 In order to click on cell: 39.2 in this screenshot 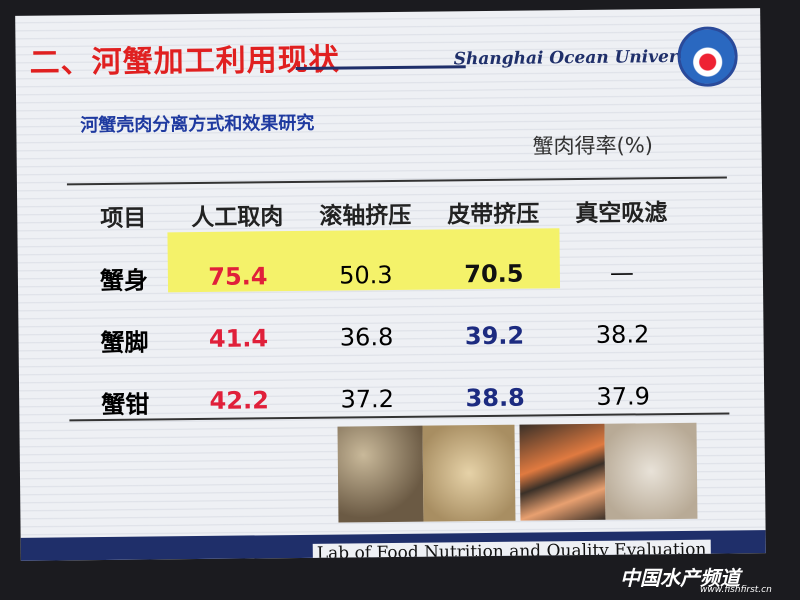, I will do `click(494, 336)`.